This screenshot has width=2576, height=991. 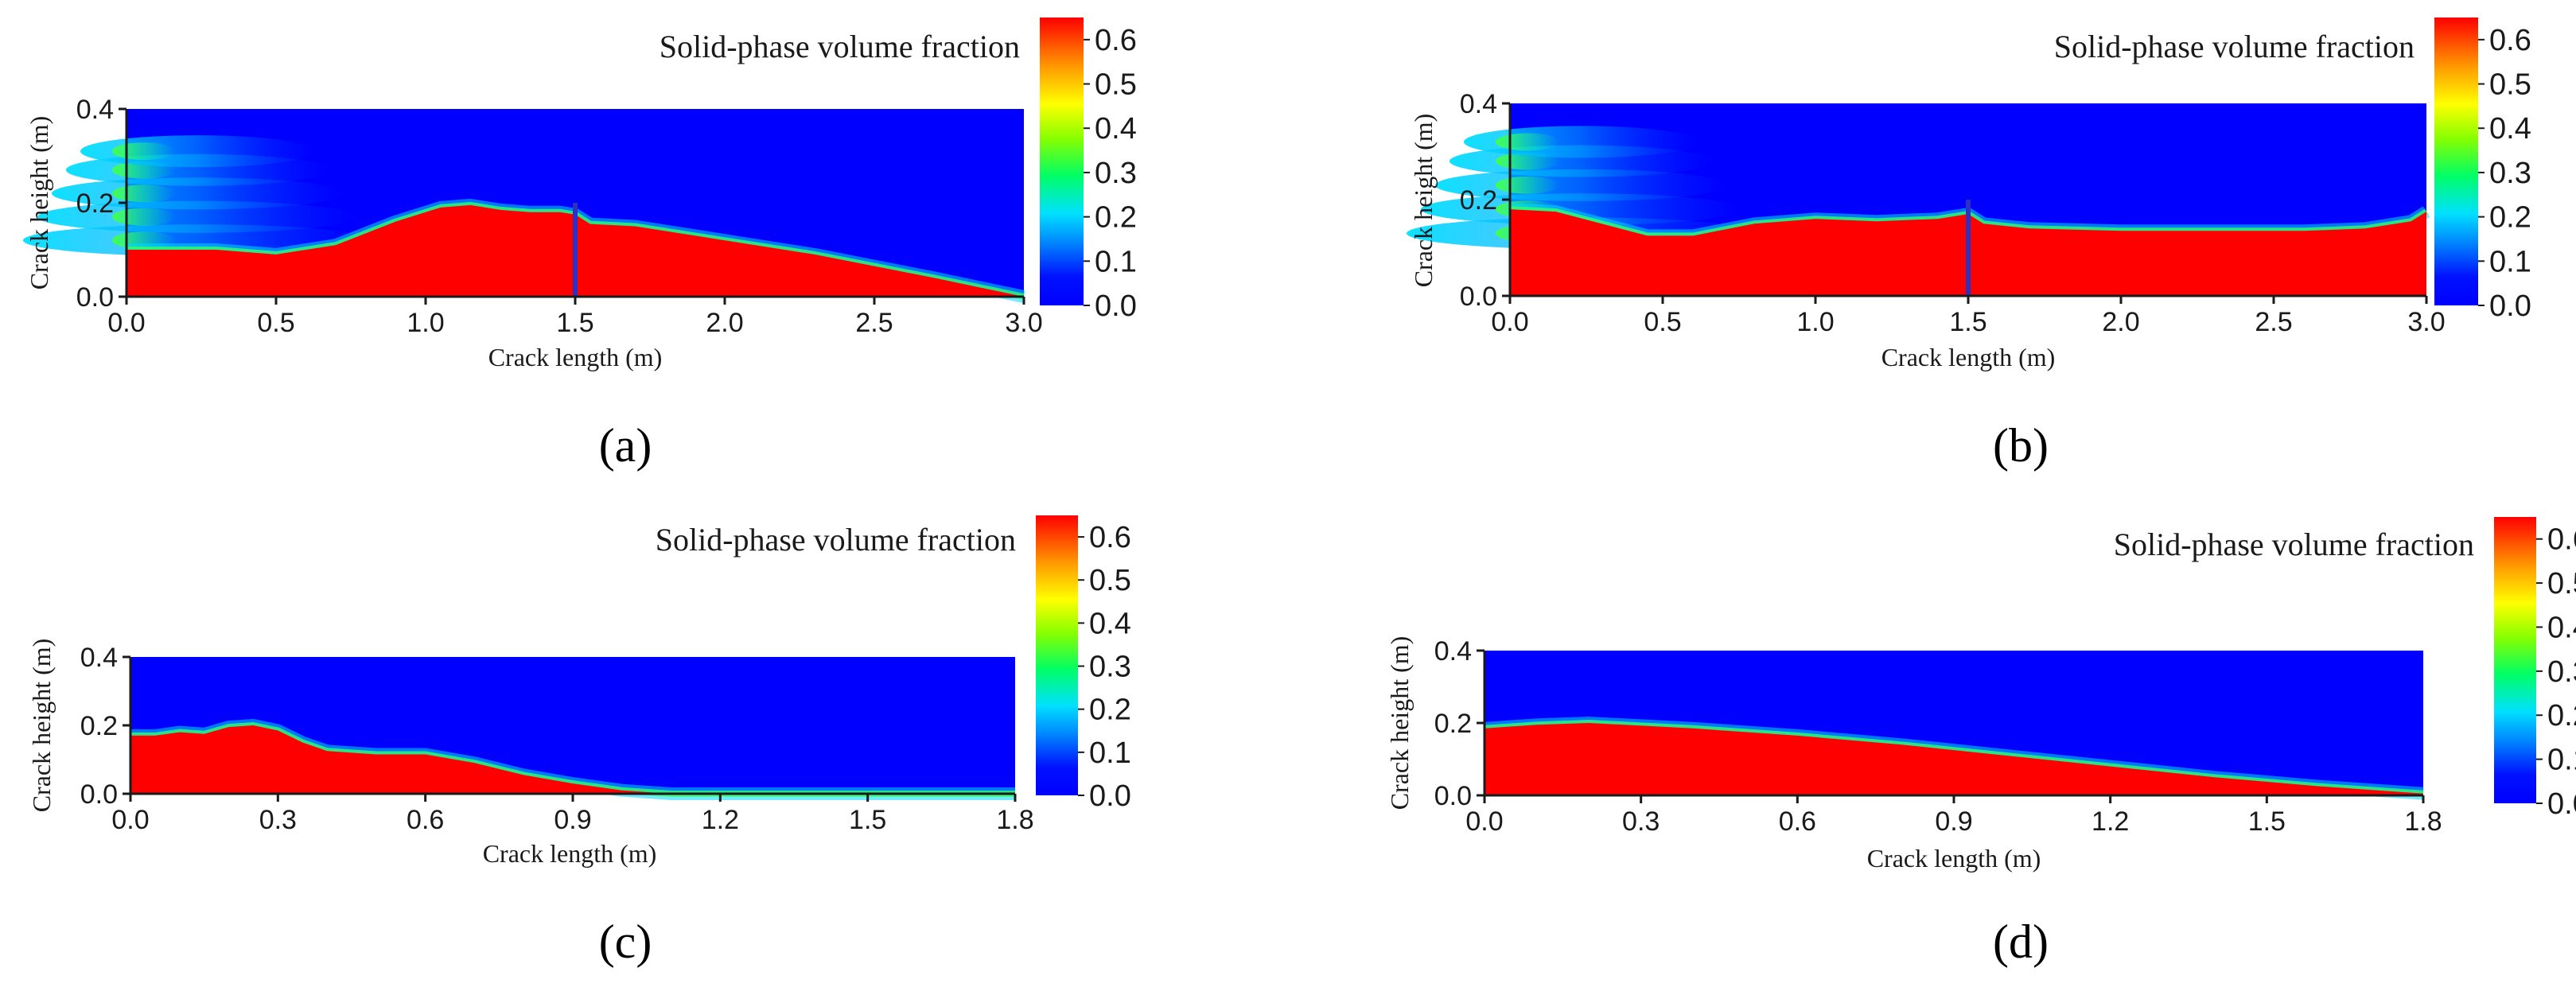 I want to click on x-tick-labels: 0.0 0.5 1.0 1.5 2.0 2.5 3.0, so click(x=575, y=317).